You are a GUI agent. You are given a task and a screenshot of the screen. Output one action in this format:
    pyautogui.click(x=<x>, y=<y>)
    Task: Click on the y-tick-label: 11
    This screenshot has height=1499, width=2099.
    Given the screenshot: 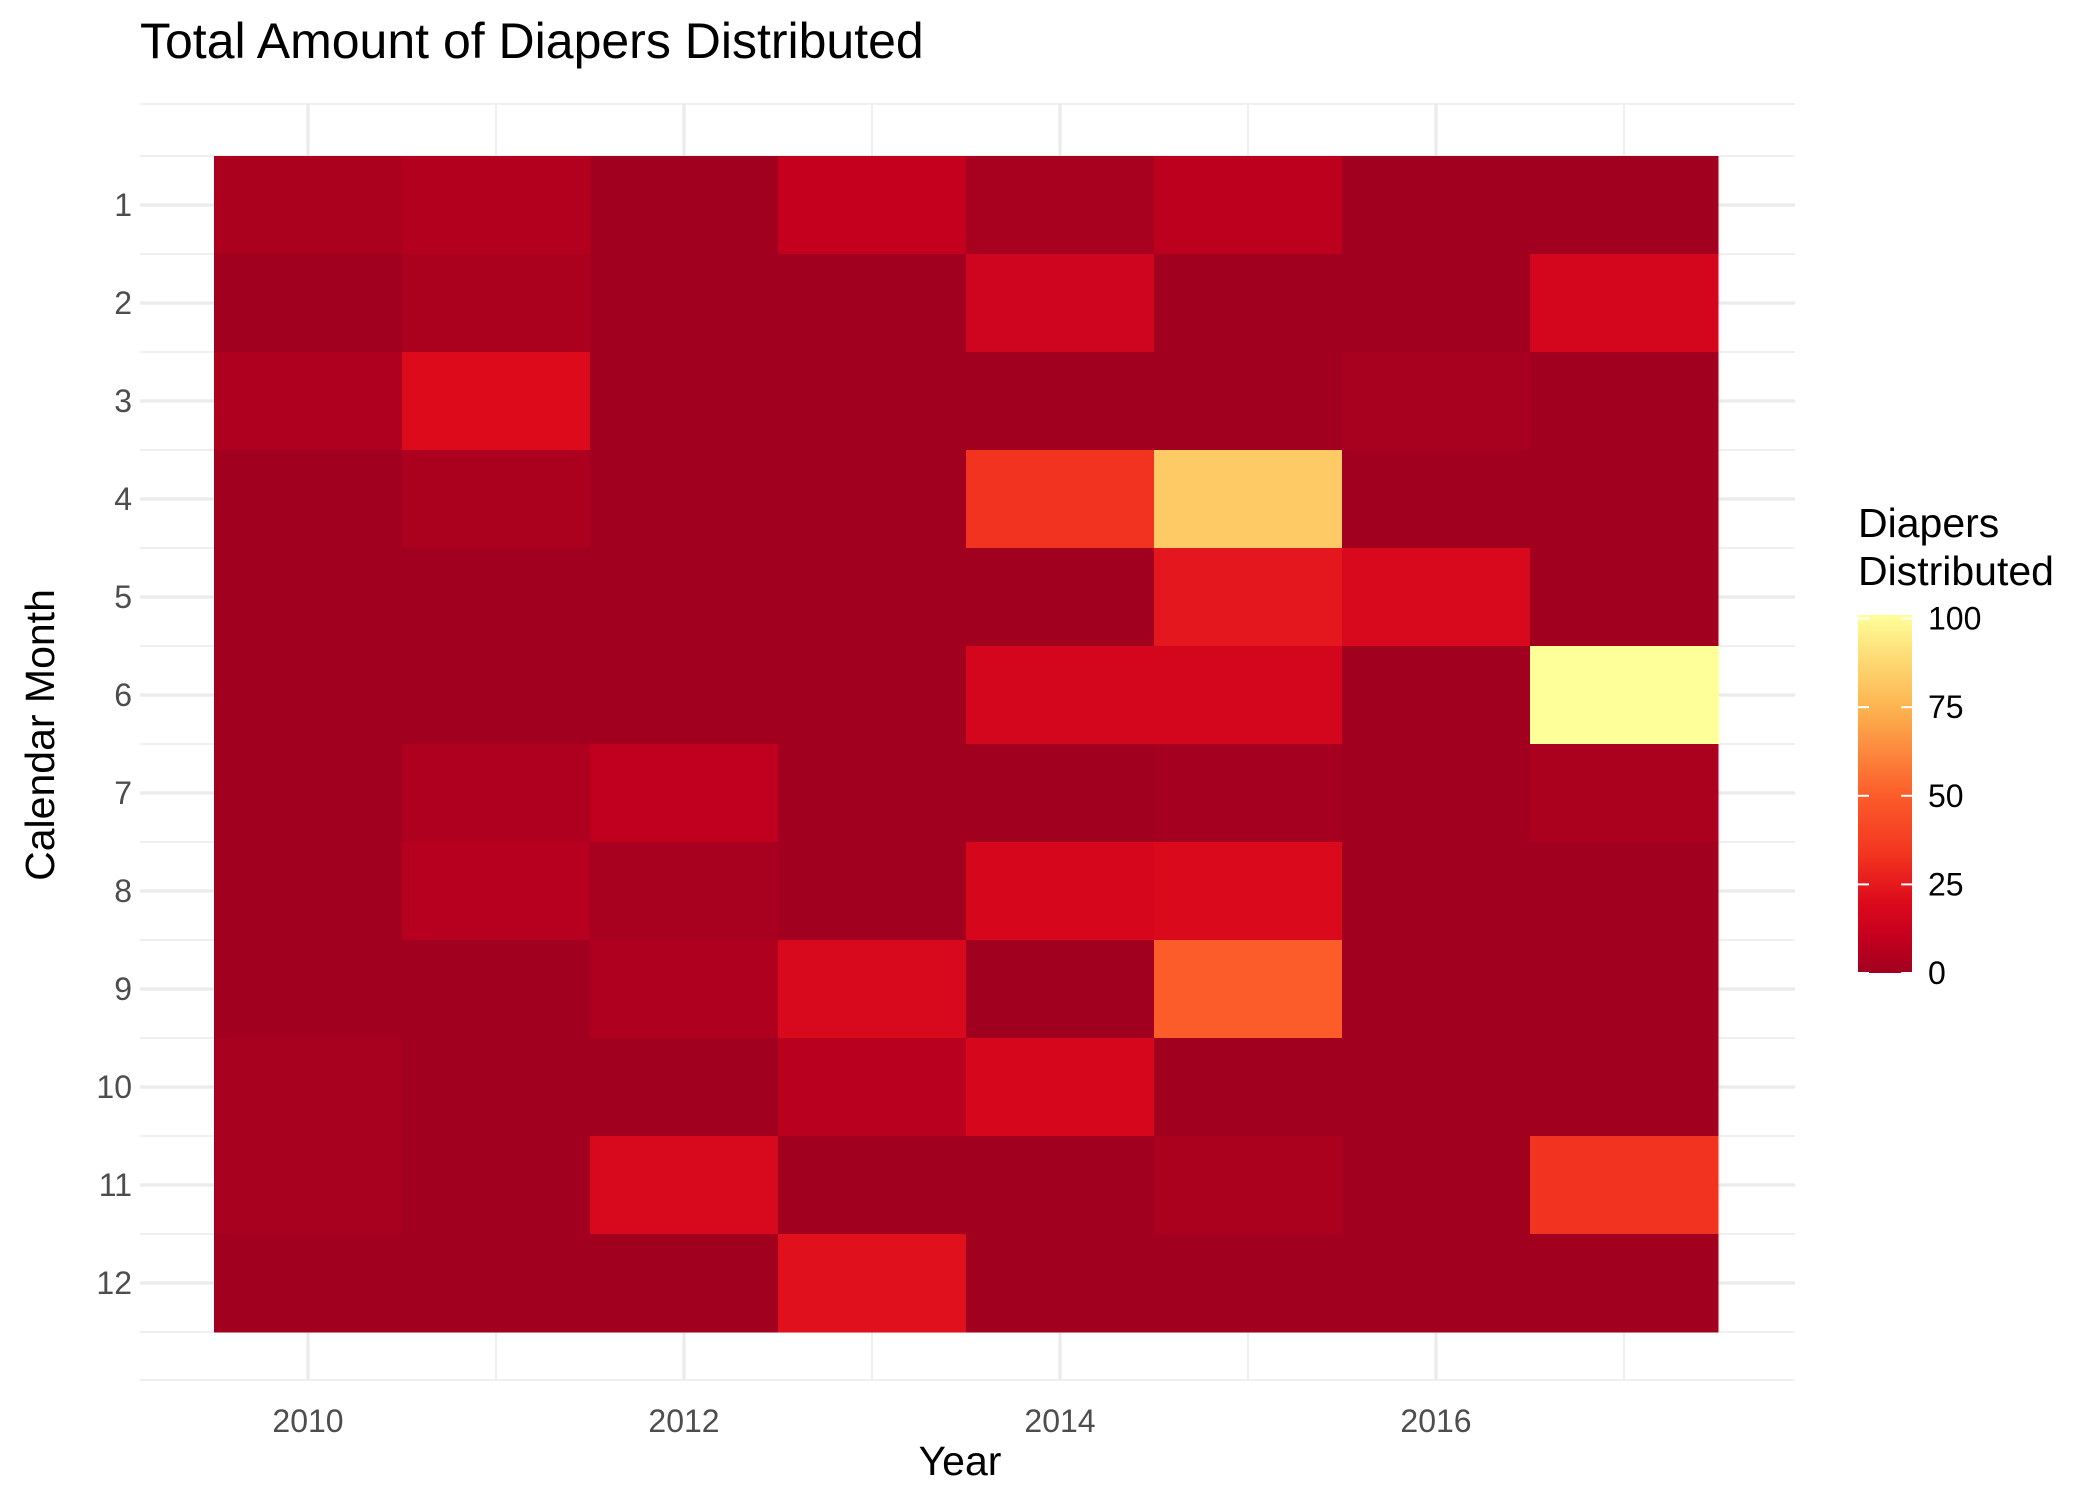 What is the action you would take?
    pyautogui.click(x=115, y=1185)
    